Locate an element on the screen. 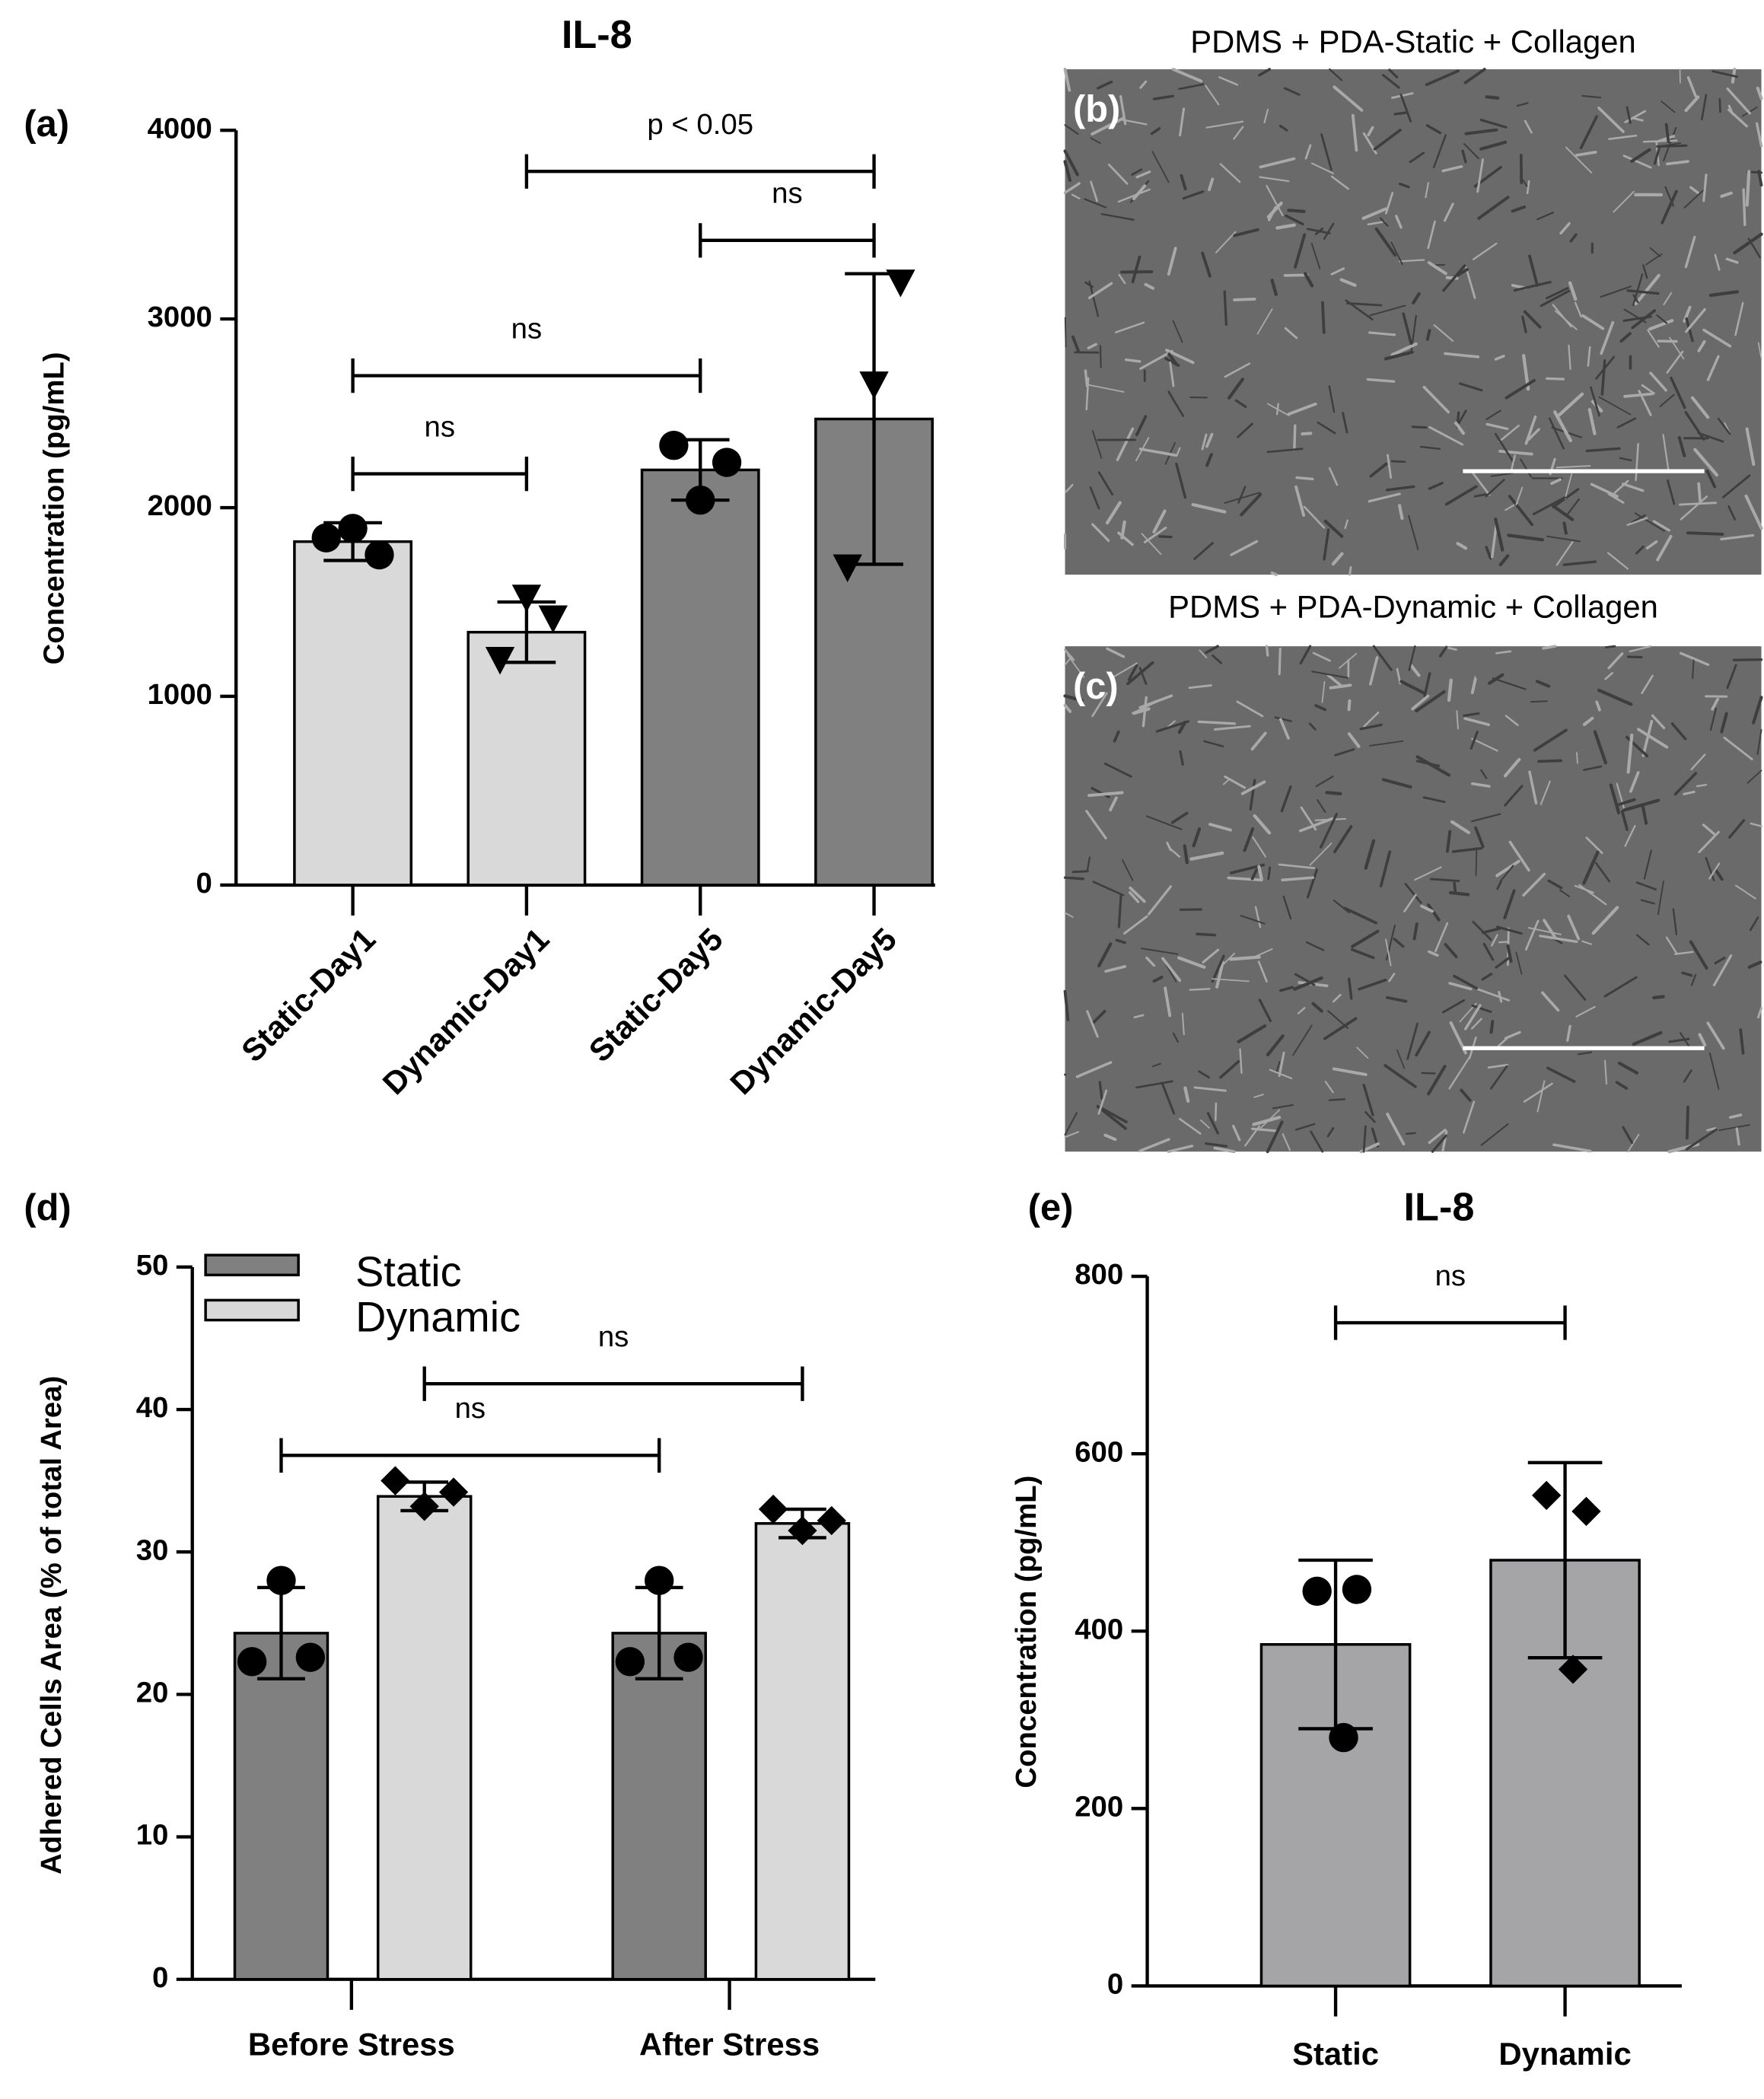  panel-label: (b) is located at coordinates (1096, 109).